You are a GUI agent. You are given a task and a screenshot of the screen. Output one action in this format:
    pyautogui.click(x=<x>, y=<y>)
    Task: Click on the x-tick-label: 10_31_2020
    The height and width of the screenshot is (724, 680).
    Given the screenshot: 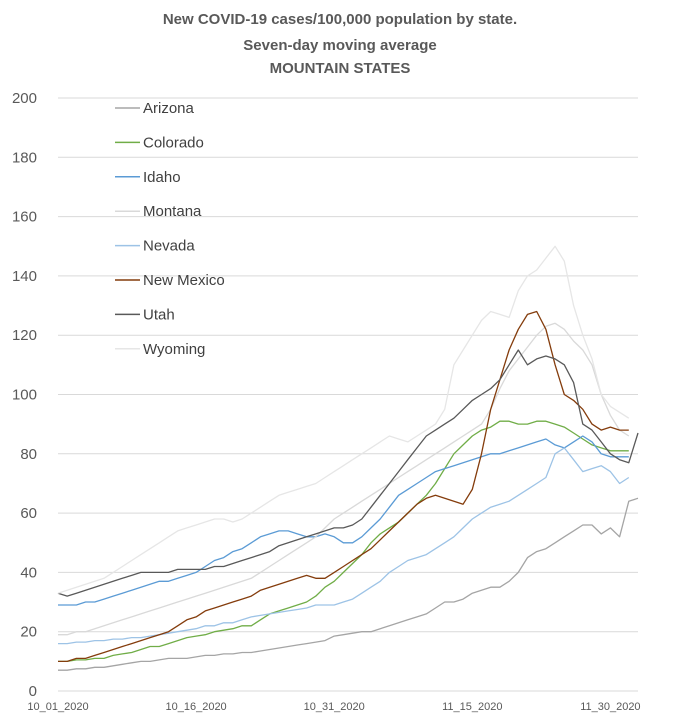 What is the action you would take?
    pyautogui.click(x=334, y=707)
    